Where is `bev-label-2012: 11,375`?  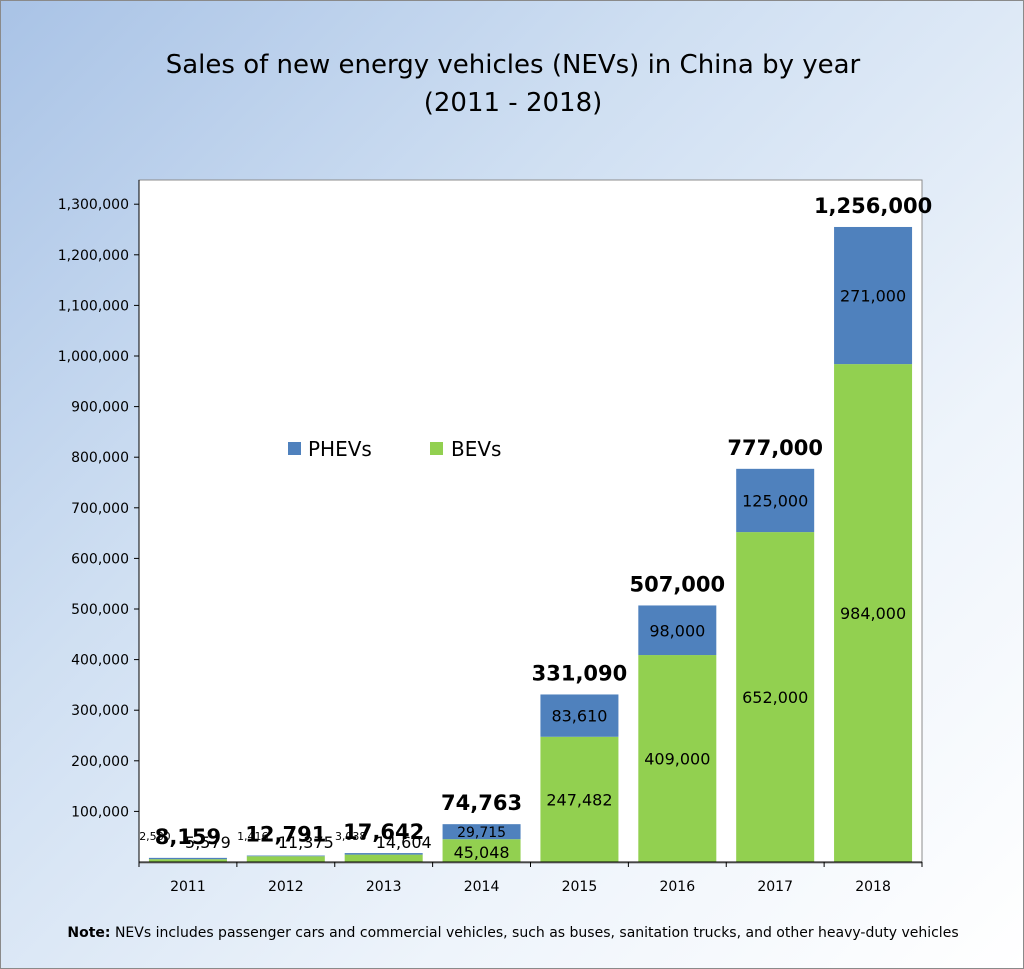 bev-label-2012: 11,375 is located at coordinates (306, 842).